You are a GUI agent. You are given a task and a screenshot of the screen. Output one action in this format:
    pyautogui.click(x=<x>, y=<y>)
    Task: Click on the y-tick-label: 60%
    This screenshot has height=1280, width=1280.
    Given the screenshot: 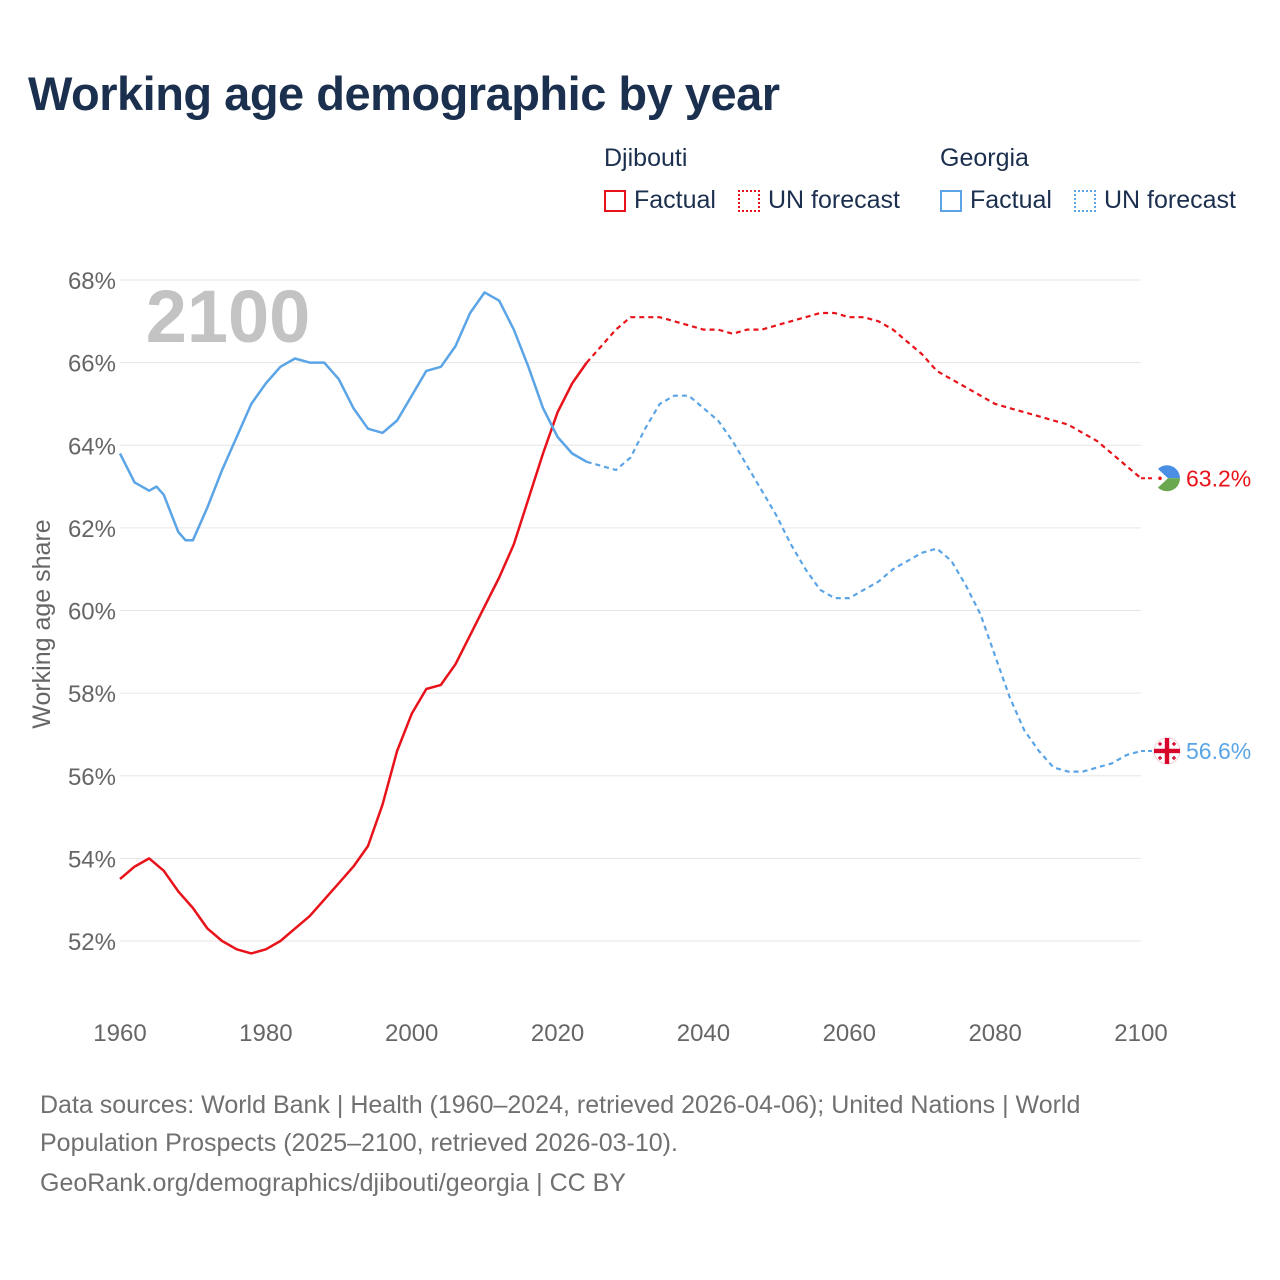 What is the action you would take?
    pyautogui.click(x=92, y=612)
    